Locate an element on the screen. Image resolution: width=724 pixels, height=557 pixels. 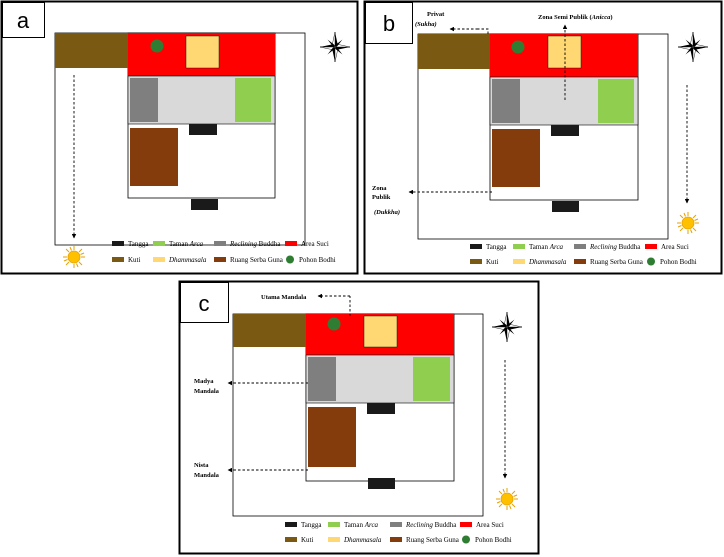
panel-c-label: c is located at coordinates (204, 303).